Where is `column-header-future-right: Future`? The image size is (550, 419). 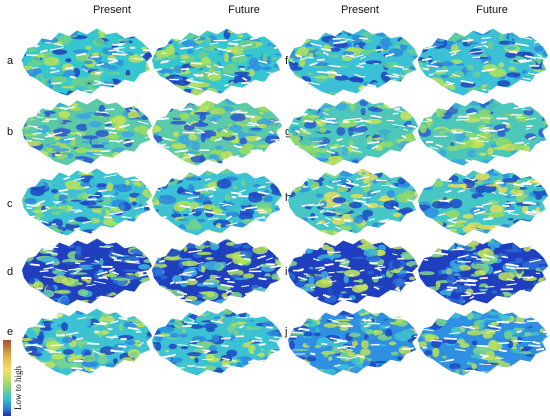 column-header-future-right: Future is located at coordinates (492, 10).